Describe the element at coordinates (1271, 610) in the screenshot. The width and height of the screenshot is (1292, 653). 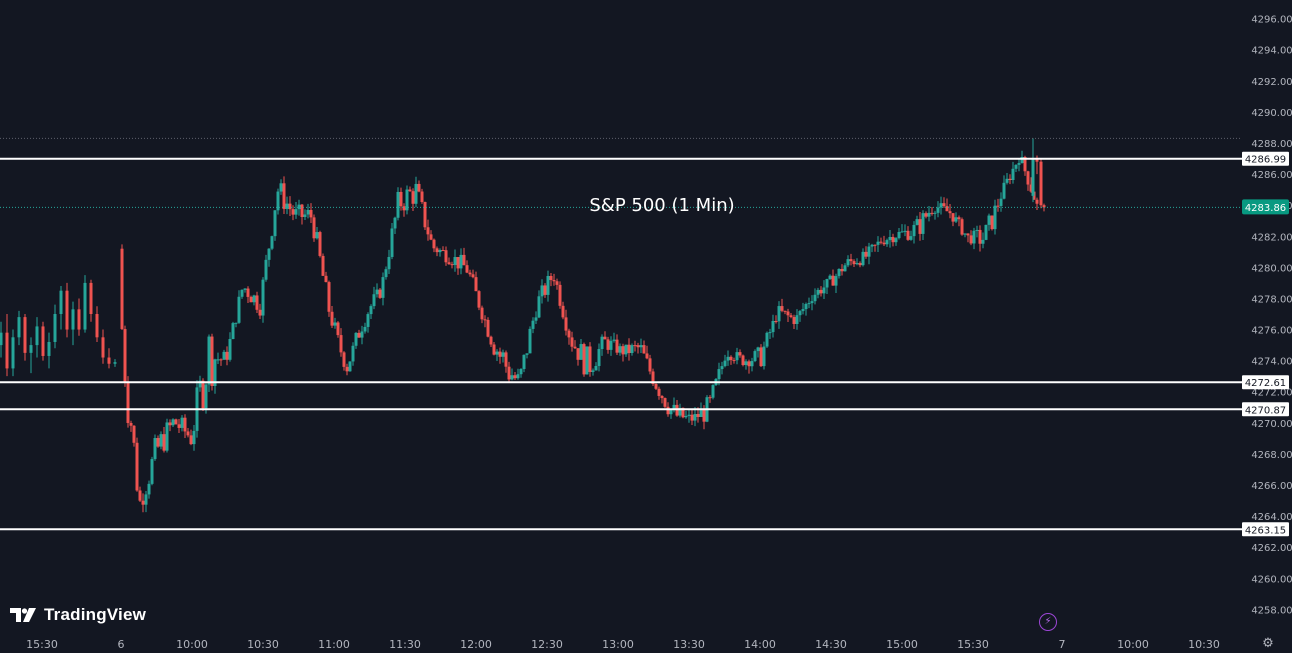
I see `y-tick-label: 4258.00` at that location.